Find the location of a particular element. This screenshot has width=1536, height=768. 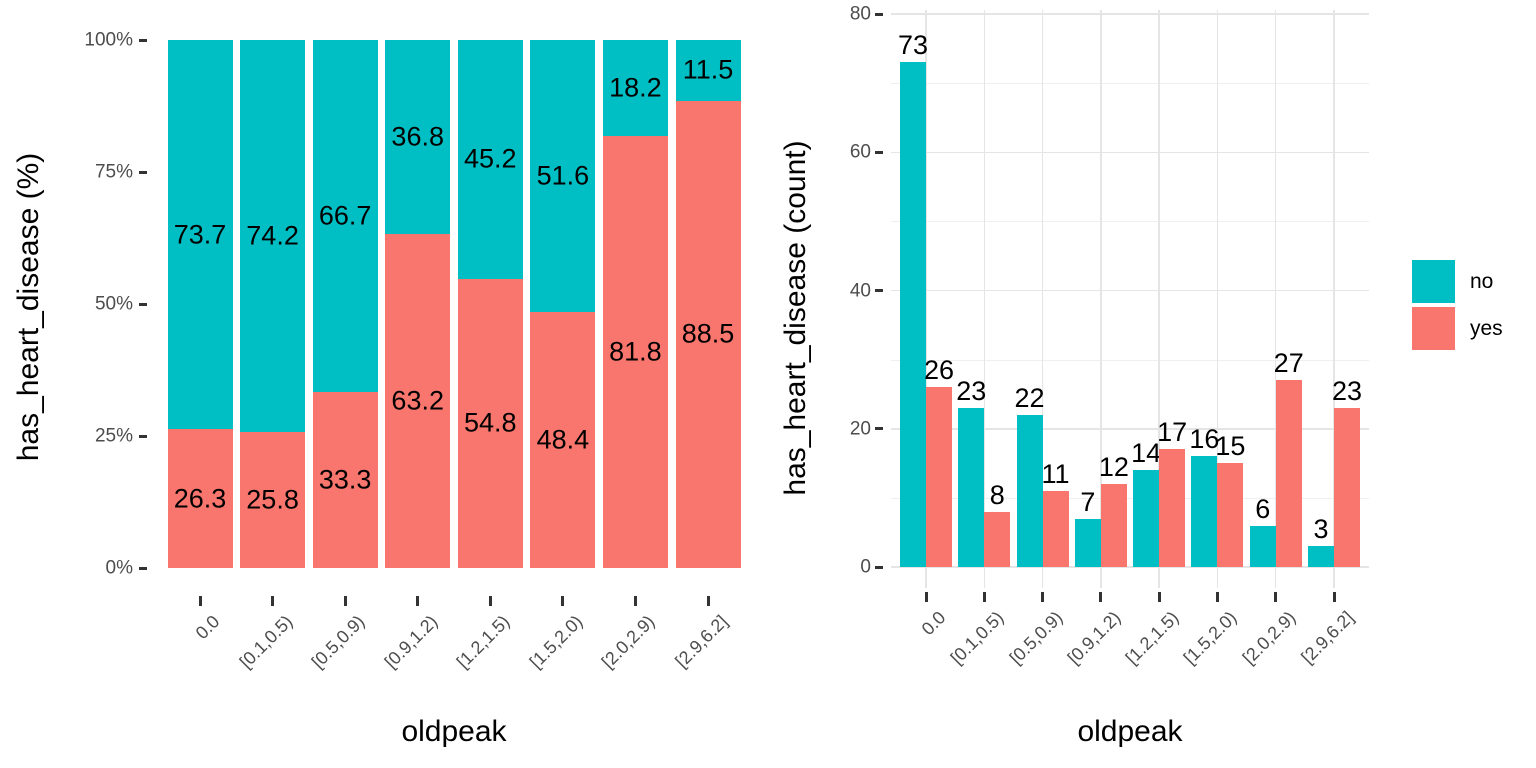

bar-value-label: 51.6 is located at coordinates (563, 175).